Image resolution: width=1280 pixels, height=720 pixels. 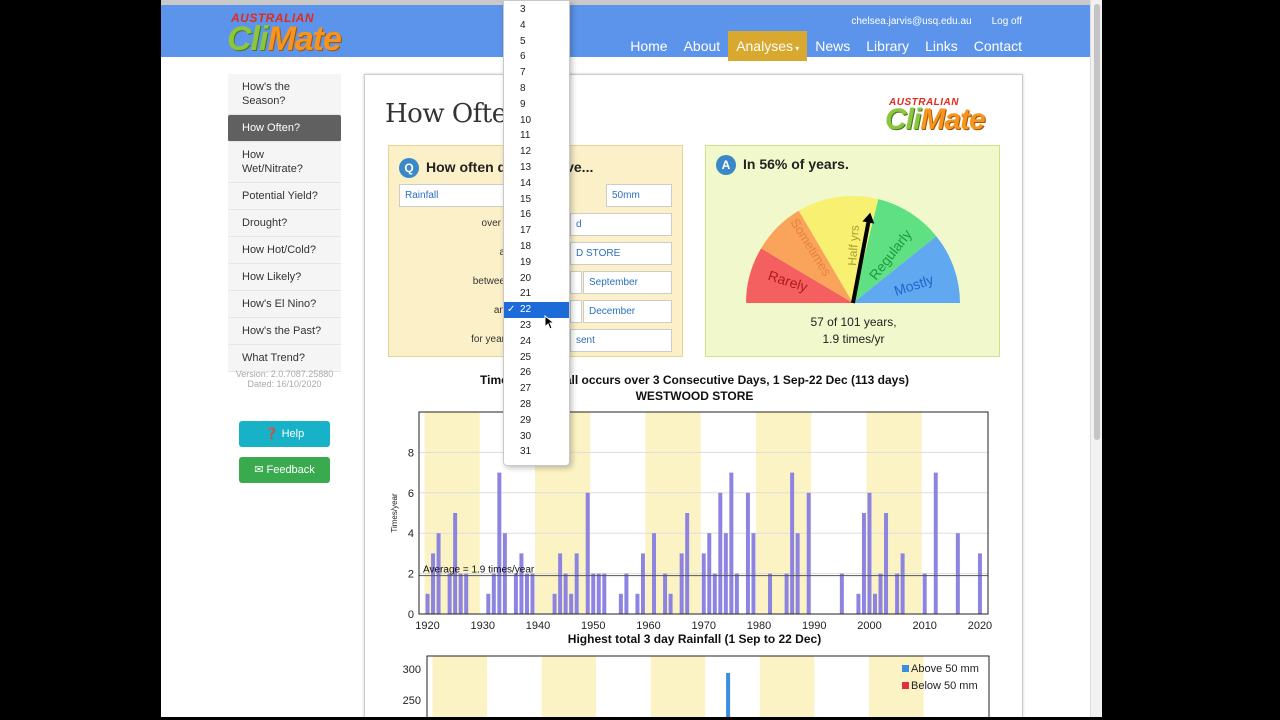 I want to click on plot-frame, so click(x=708, y=686).